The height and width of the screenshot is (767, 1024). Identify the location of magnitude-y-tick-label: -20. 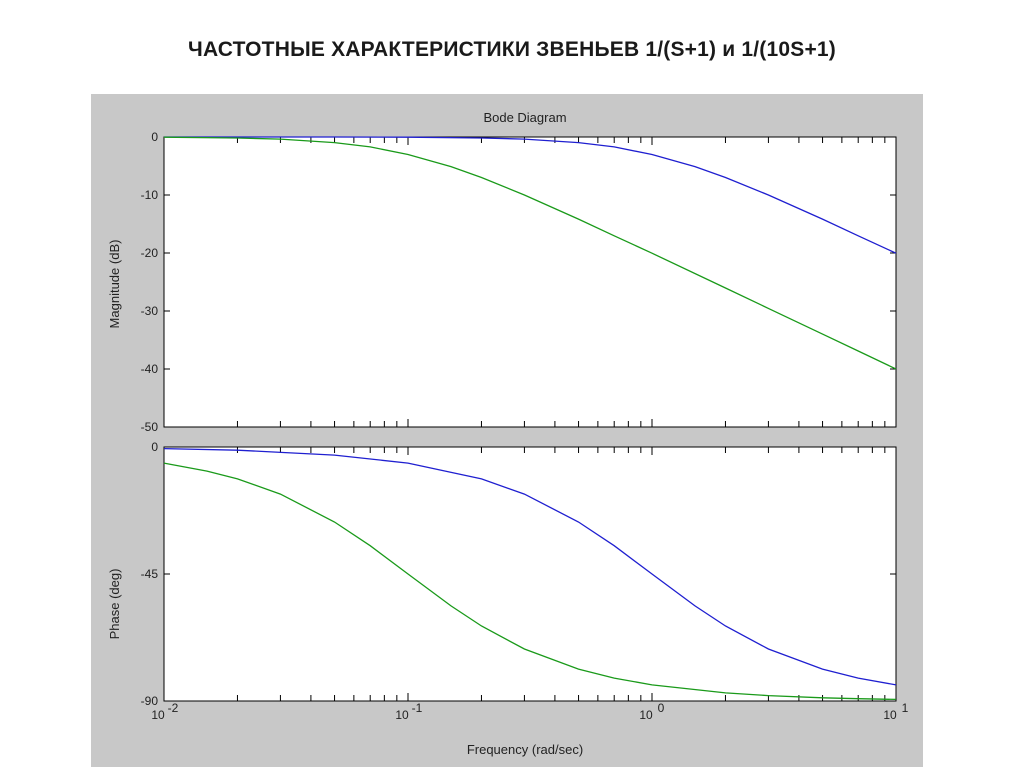
(150, 253).